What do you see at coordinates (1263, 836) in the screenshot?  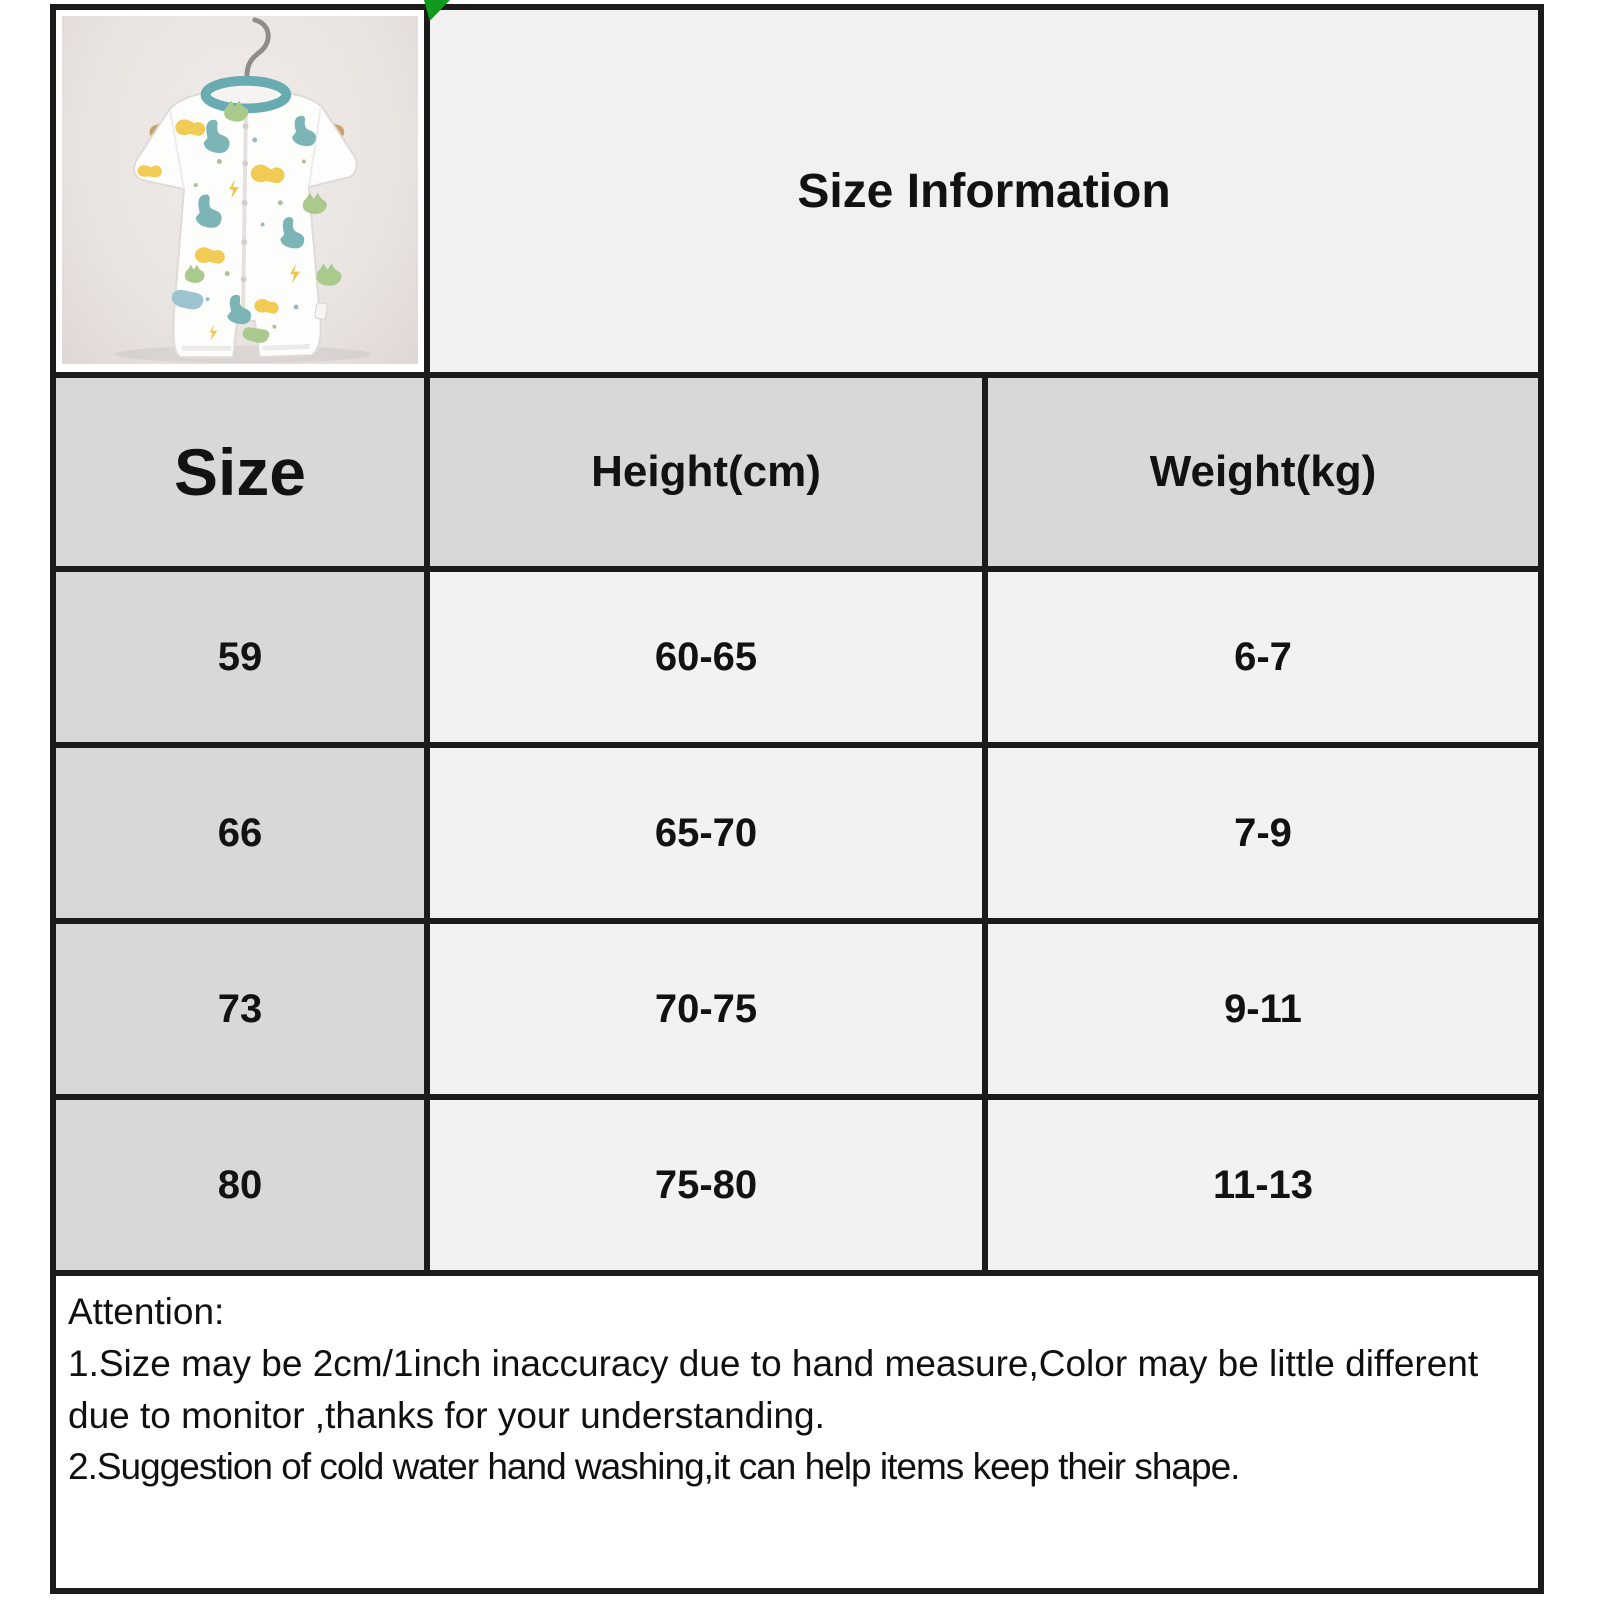 I see `table-row-2-weight: 7-9` at bounding box center [1263, 836].